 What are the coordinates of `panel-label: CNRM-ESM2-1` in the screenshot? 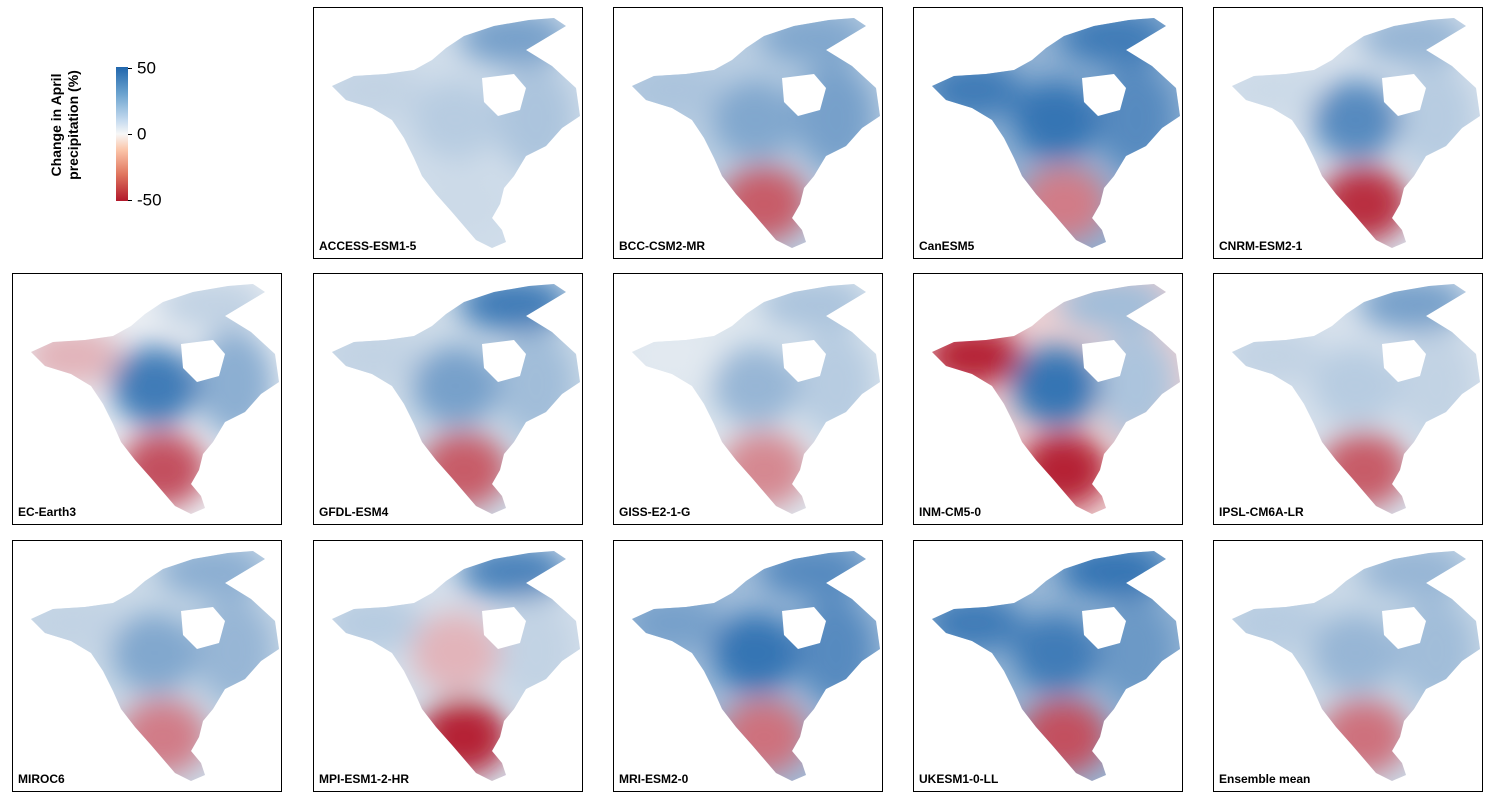 It's located at (1261, 246).